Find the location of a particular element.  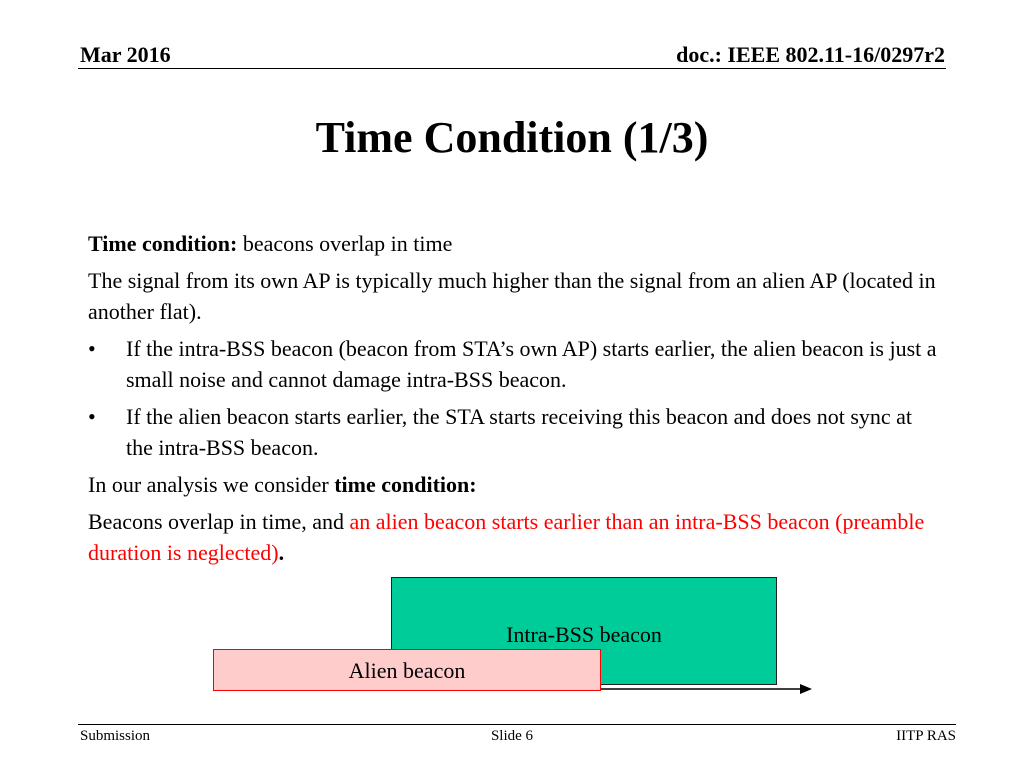

overlap-period: . is located at coordinates (281, 552).